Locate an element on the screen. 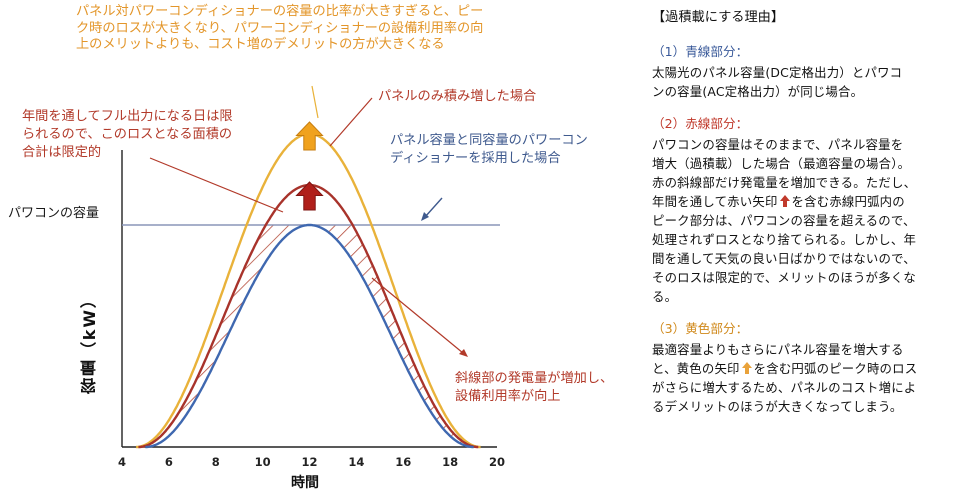 The width and height of the screenshot is (960, 497). red-left-annotation: 年間を通してフル出力になる日は限 られるので、このロスとなる面積の 合計は限定的 is located at coordinates (142, 135).